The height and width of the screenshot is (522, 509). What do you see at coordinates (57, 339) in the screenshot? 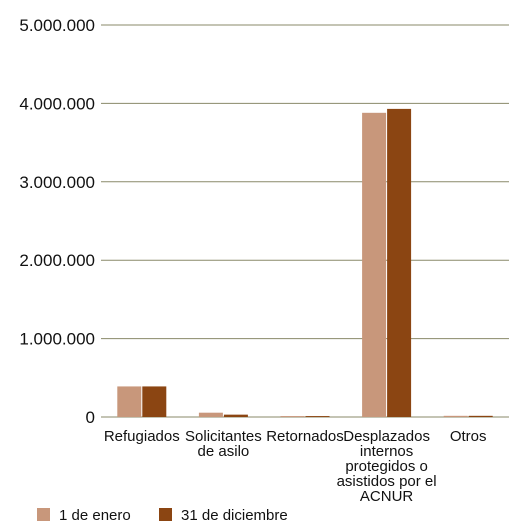
I see `y-tick-label: 1.000.000` at bounding box center [57, 339].